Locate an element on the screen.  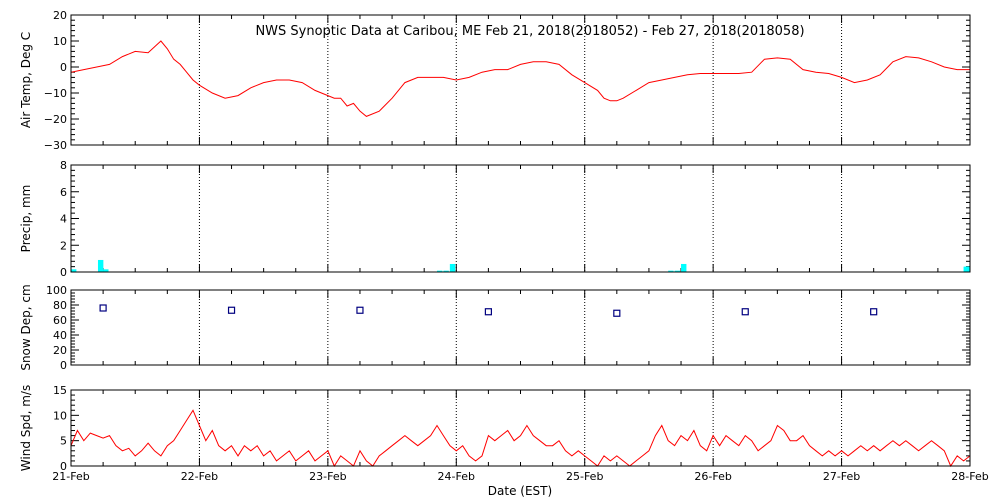
x-tick-label: 23-Feb is located at coordinates (327, 476).